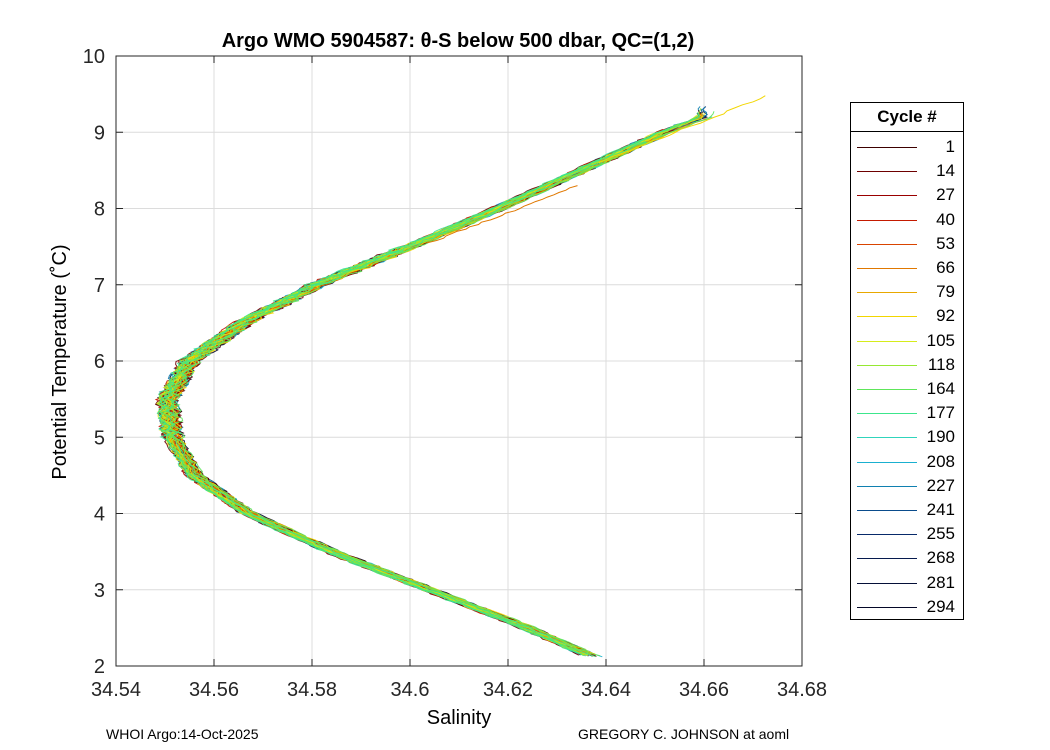 This screenshot has height=750, width=1050. What do you see at coordinates (940, 558) in the screenshot?
I see `legend-label: 268` at bounding box center [940, 558].